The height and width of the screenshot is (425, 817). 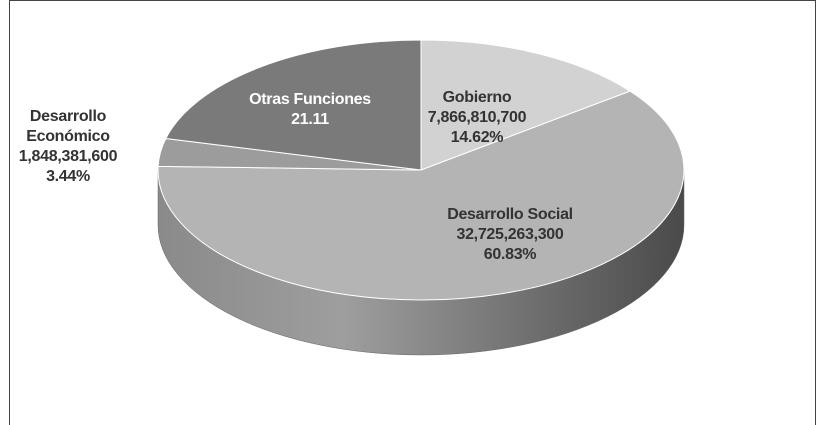 What do you see at coordinates (510, 214) in the screenshot?
I see `category-label: Desarrollo Social` at bounding box center [510, 214].